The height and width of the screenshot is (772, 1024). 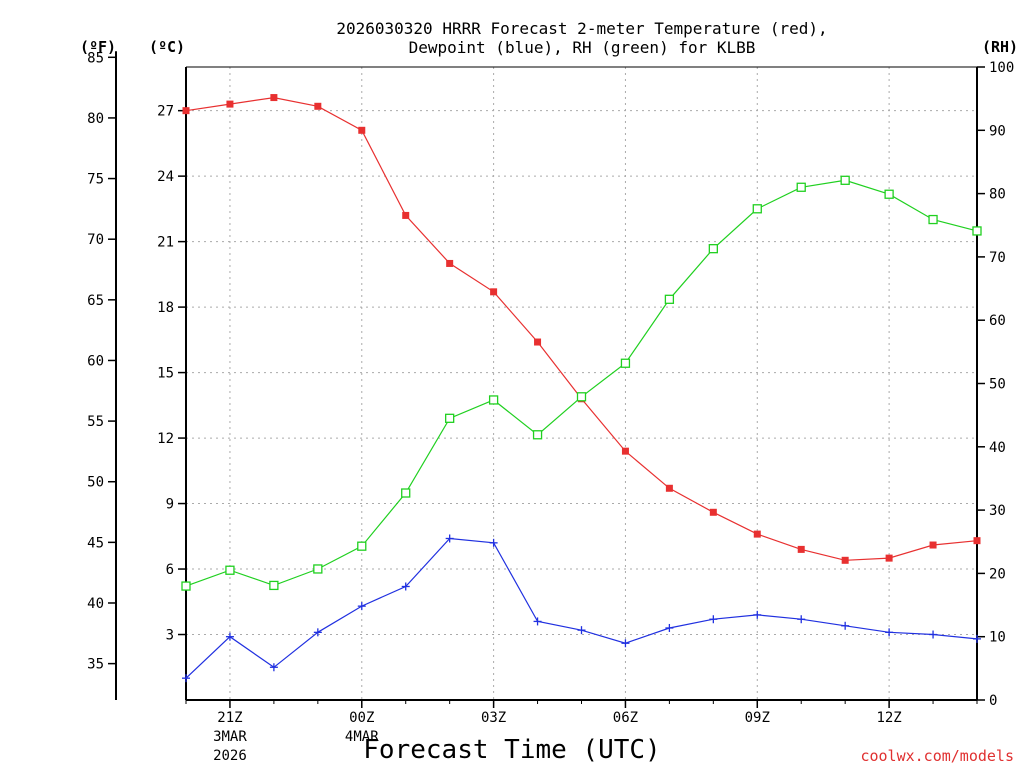 I want to click on celsius-tick-label: 9, so click(x=170, y=505).